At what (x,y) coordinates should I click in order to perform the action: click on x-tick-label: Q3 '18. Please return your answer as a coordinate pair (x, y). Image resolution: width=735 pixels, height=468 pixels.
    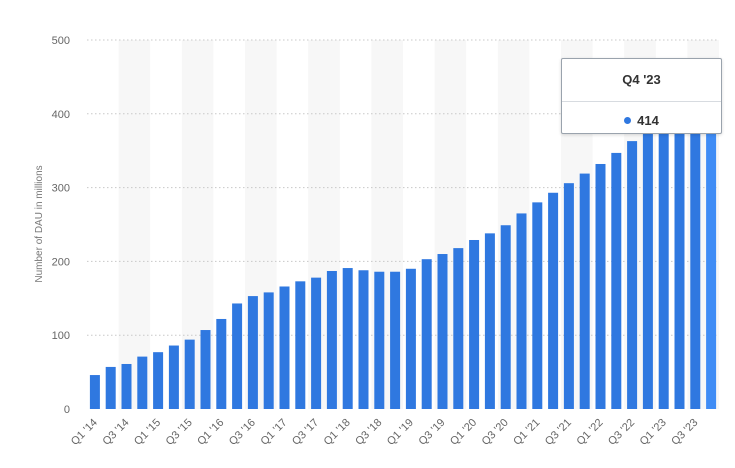
    Looking at the image, I should click on (368, 432).